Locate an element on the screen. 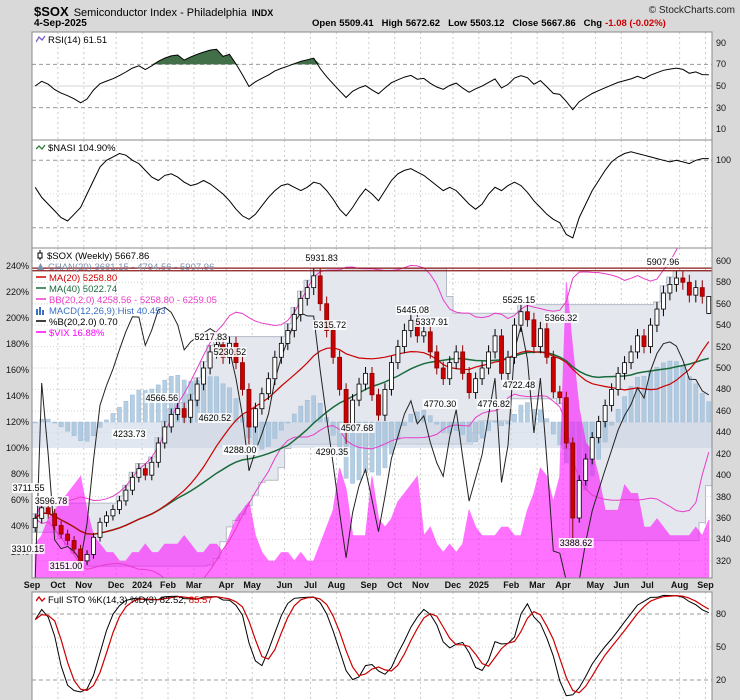  candlestick-icon is located at coordinates (40, 255).